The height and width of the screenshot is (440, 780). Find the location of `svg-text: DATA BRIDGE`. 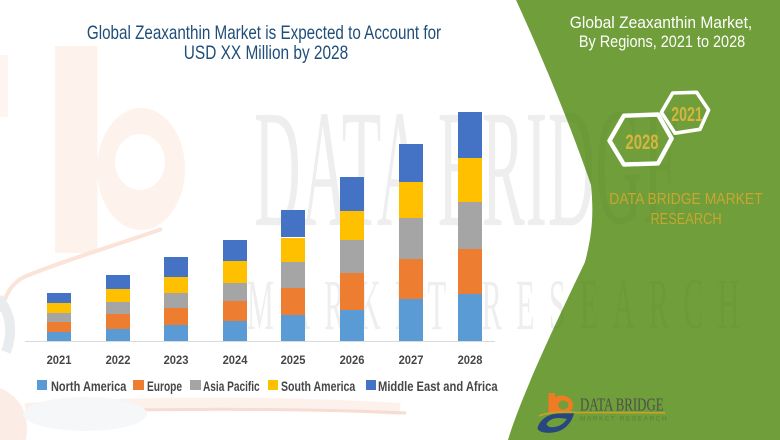

svg-text: DATA BRIDGE is located at coordinates (622, 406).